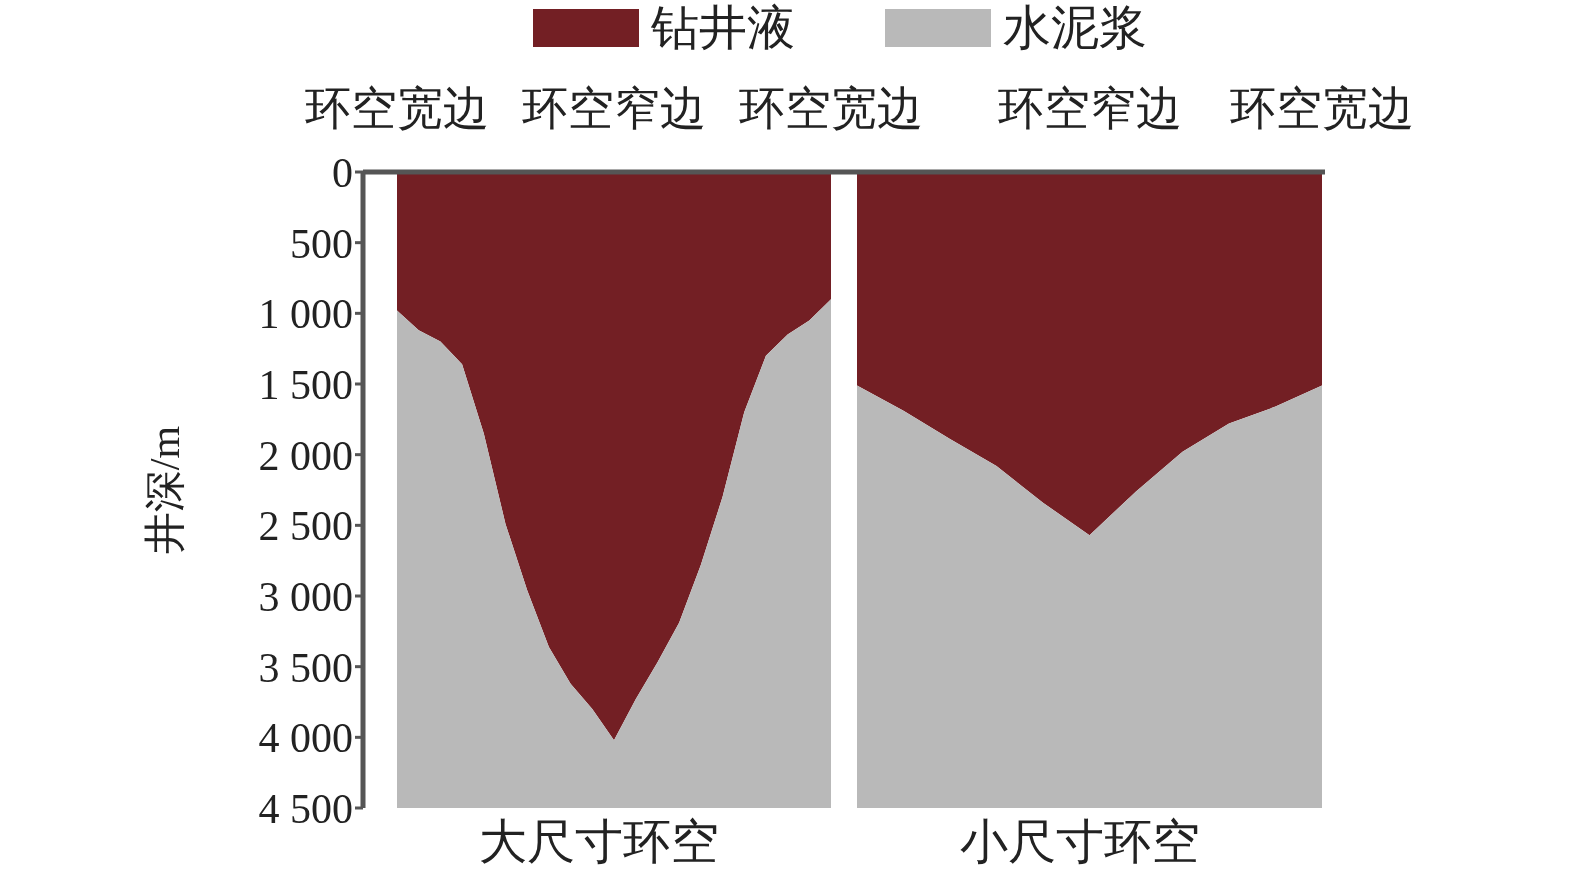  I want to click on legend-label: 水泥浆, so click(1075, 28).